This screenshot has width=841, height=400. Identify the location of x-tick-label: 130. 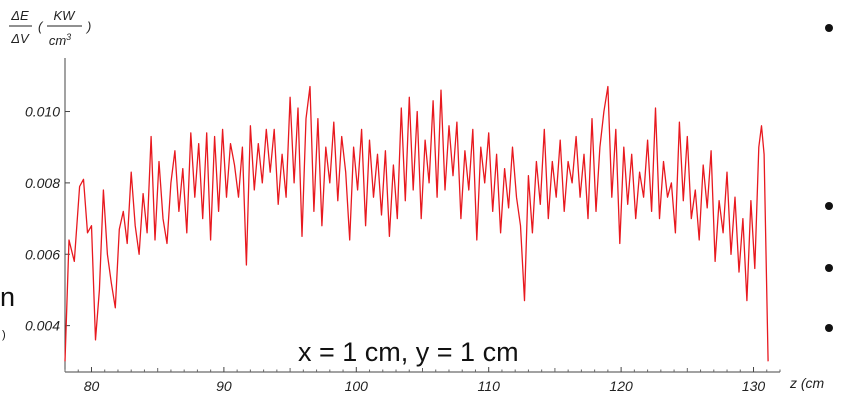
(754, 386).